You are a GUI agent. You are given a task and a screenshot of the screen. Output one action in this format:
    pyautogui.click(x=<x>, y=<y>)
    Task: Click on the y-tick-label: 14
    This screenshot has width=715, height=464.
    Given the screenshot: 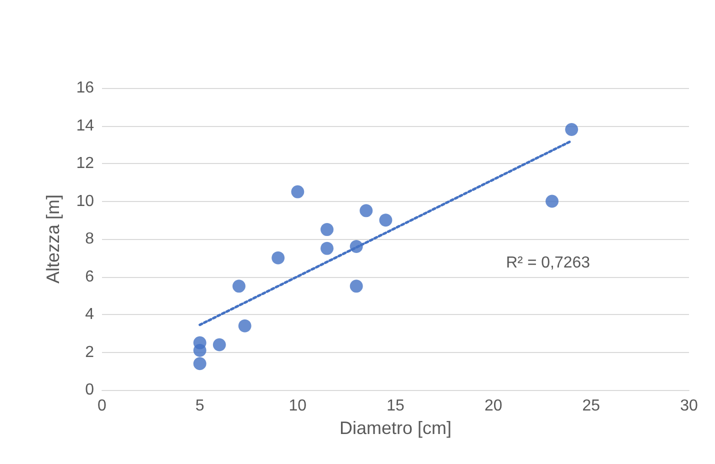 What is the action you would take?
    pyautogui.click(x=85, y=125)
    